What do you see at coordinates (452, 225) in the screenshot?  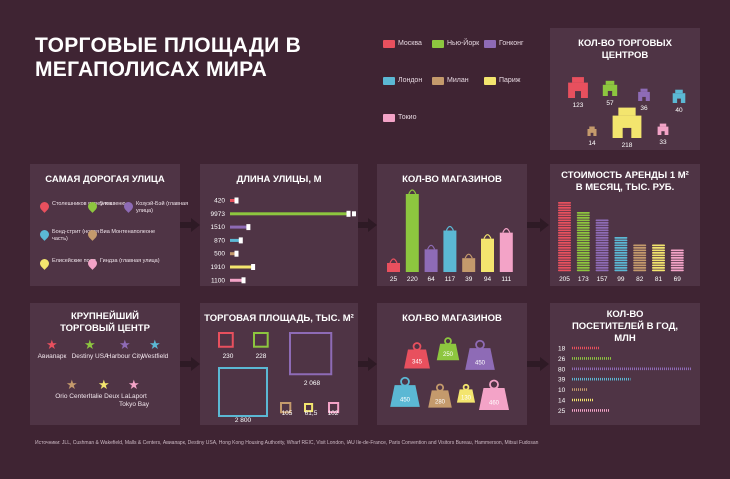 I see `panel-shops-street: КОЛ-ВО МАГАЗИНОВ 25 220 64 117 39 94 111` at bounding box center [452, 225].